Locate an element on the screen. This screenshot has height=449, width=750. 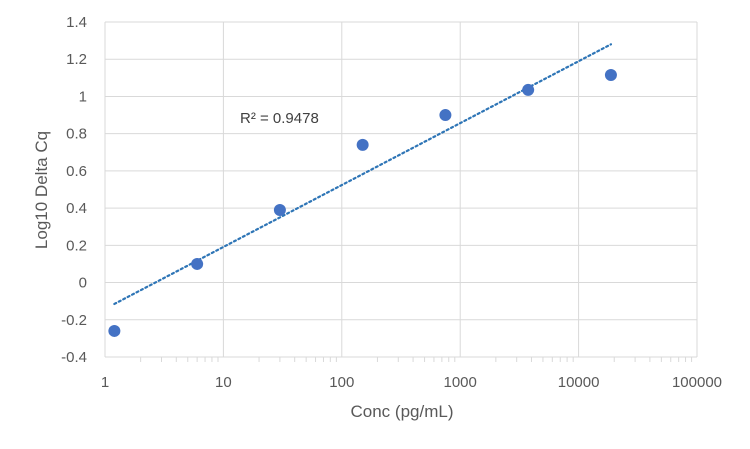
y-tick-label: 0.4 is located at coordinates (76, 208).